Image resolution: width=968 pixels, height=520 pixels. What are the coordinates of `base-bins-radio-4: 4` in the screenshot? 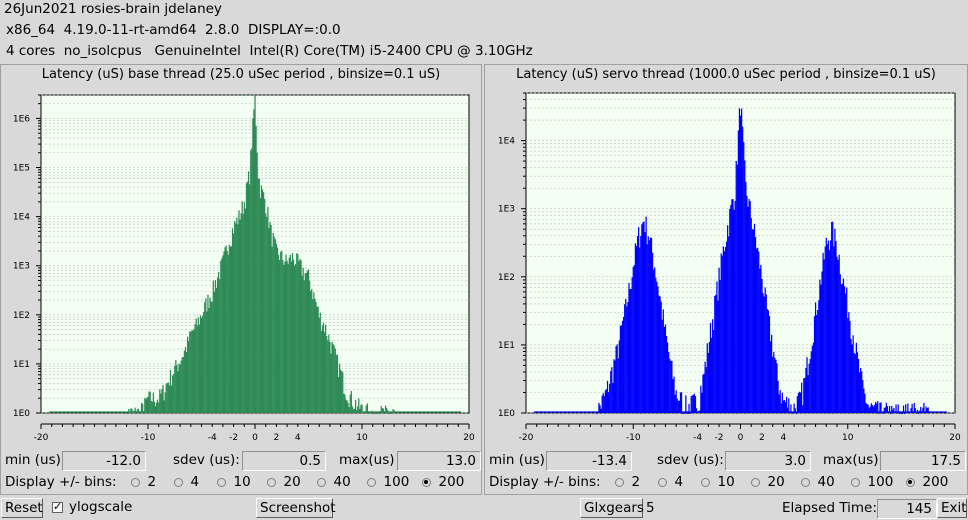 It's located at (195, 482).